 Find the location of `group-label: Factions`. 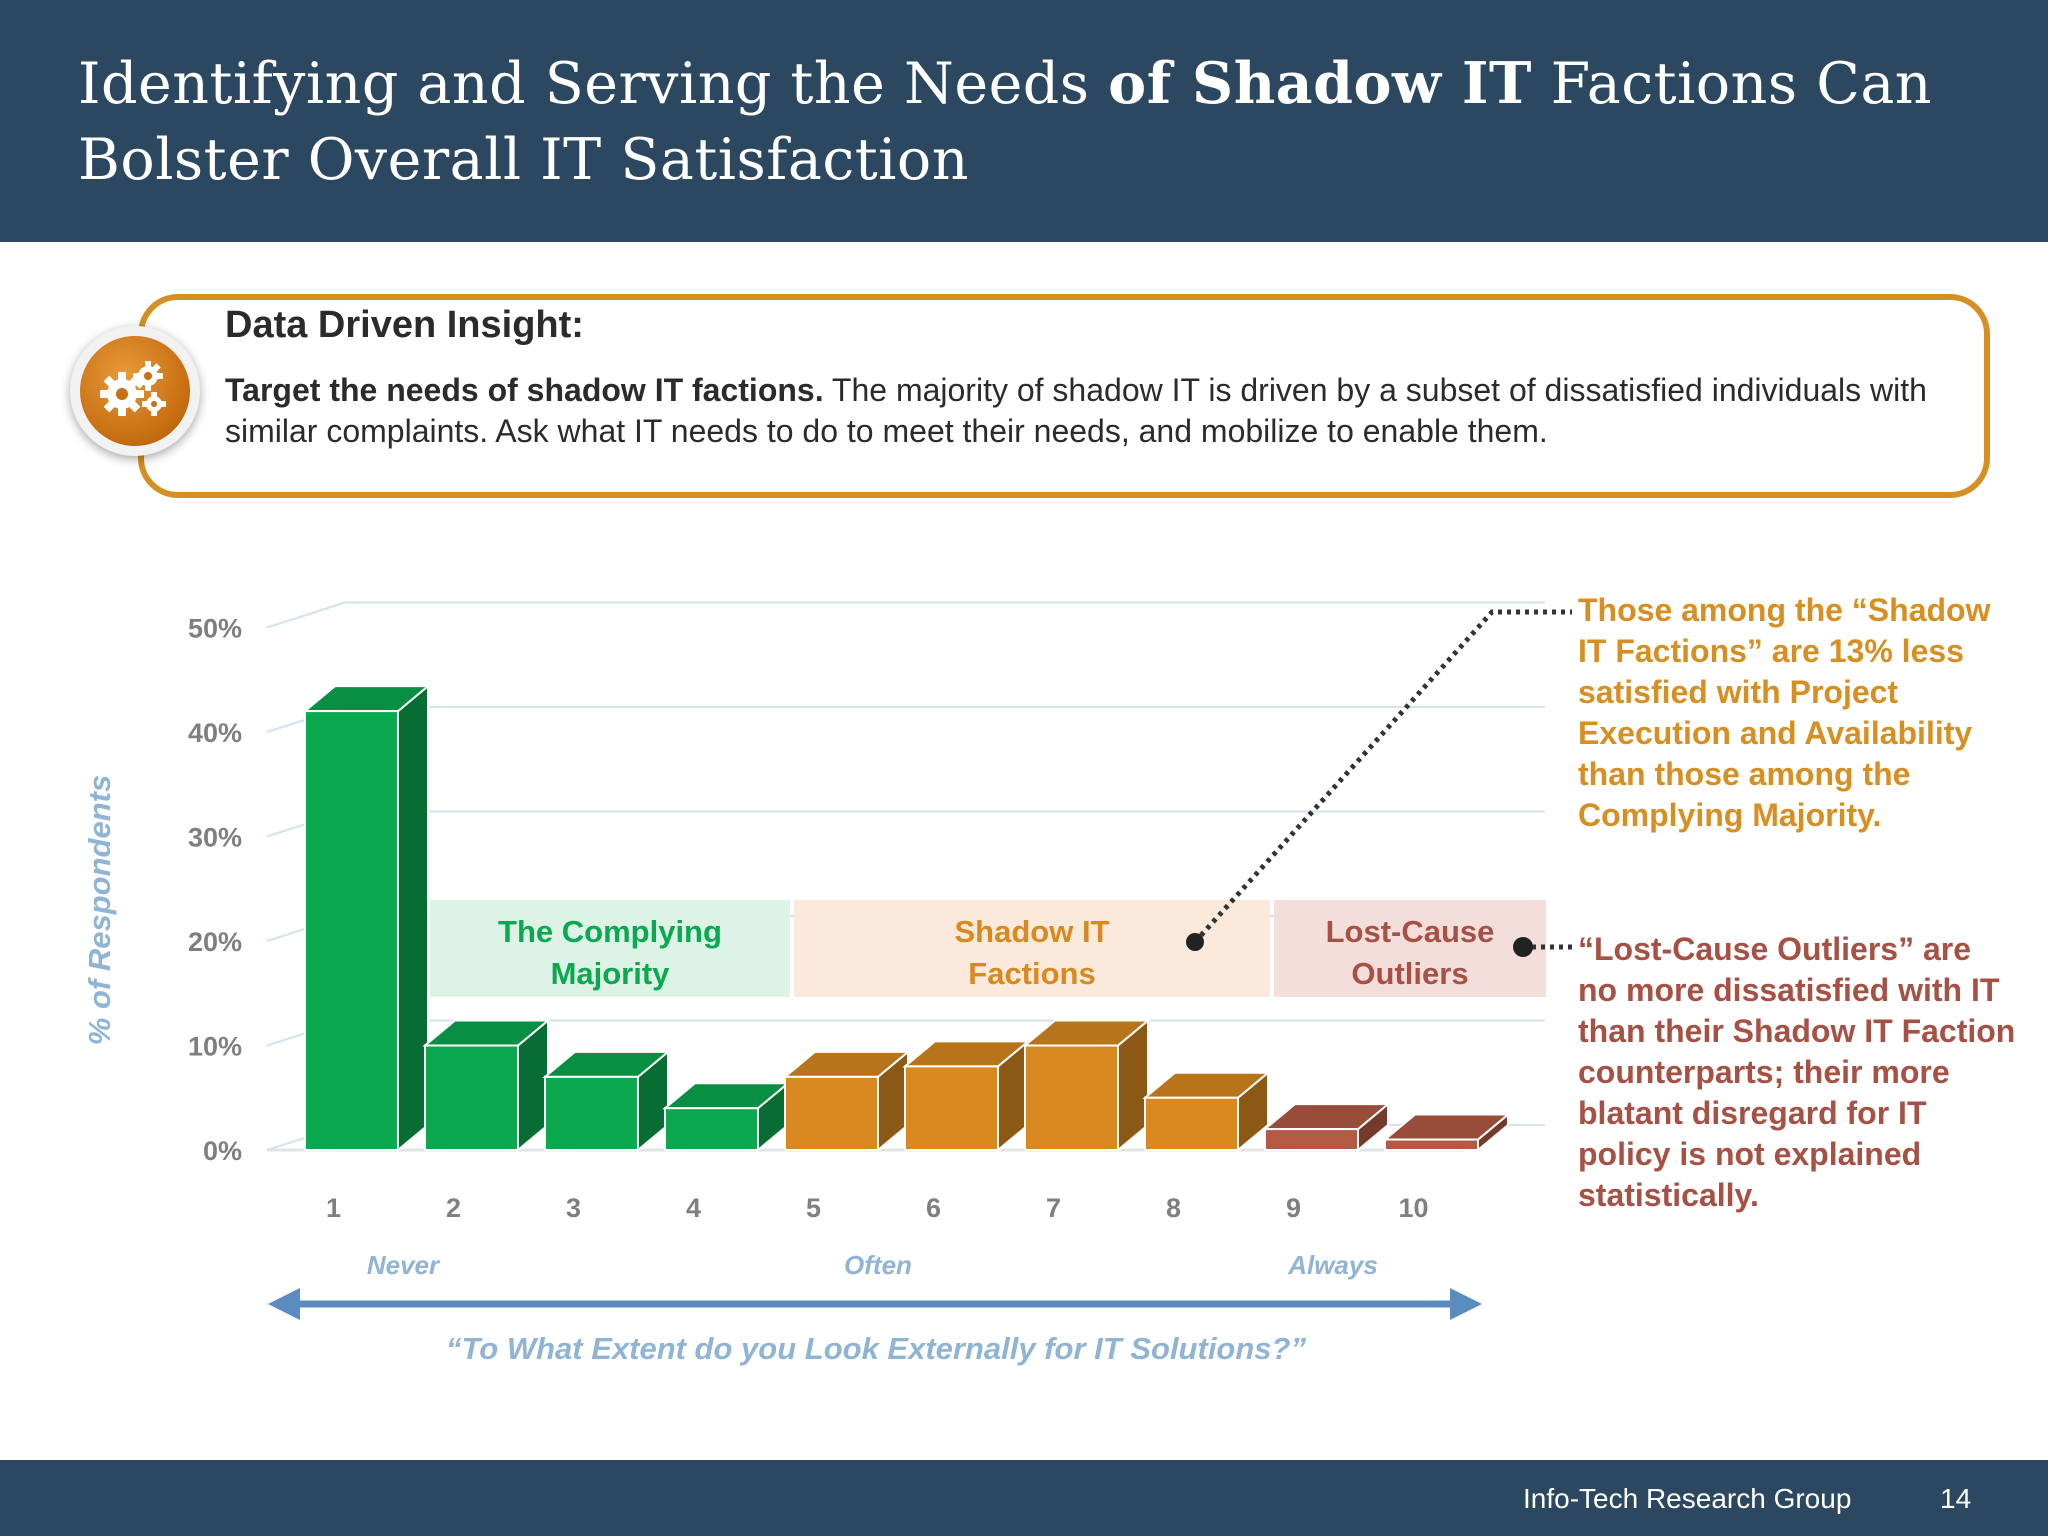

group-label: Factions is located at coordinates (1031, 973).